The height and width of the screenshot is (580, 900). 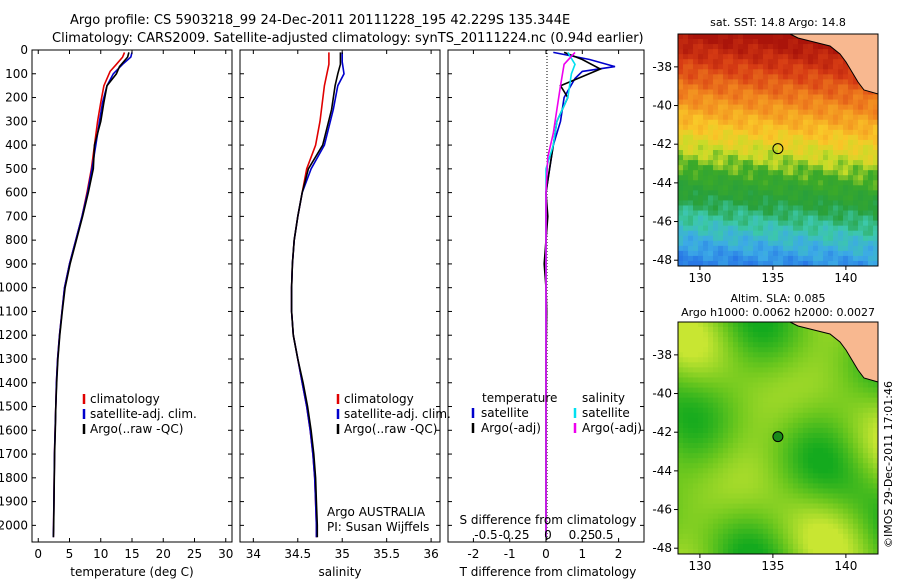 I want to click on sla-map-title-line2: Argo h1000: 0.0062 h2000: 0.0027, so click(x=778, y=312).